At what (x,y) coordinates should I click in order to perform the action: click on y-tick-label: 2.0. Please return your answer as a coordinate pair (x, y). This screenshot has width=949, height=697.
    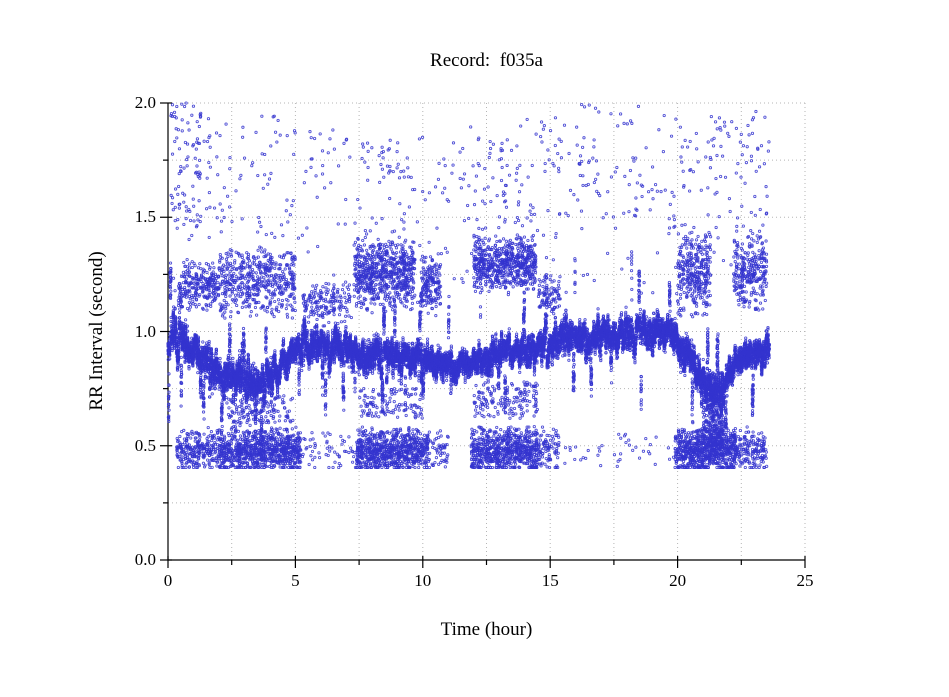
    Looking at the image, I should click on (145, 102).